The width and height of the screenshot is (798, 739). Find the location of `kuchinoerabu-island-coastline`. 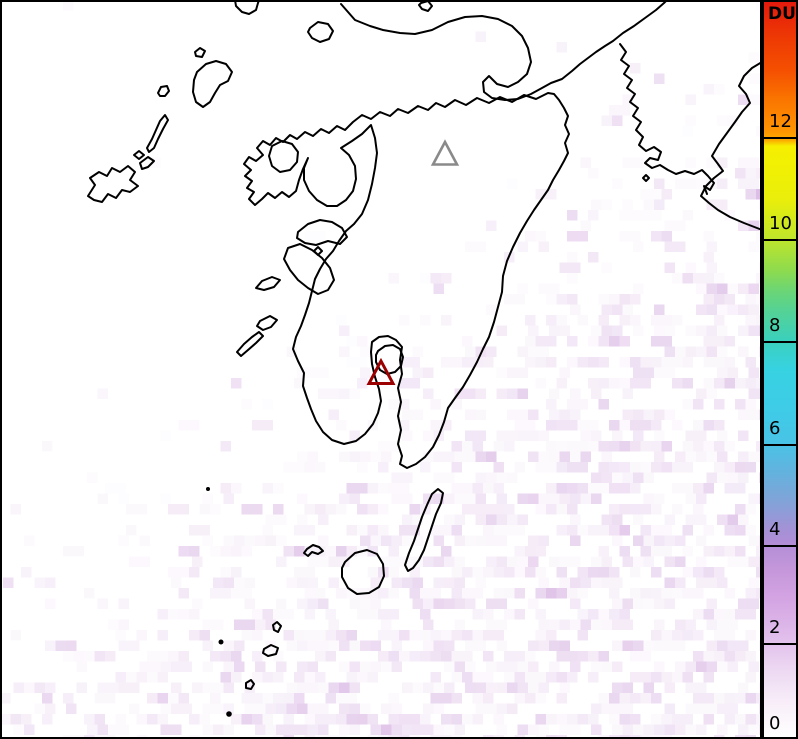

kuchinoerabu-island-coastline is located at coordinates (313, 550).